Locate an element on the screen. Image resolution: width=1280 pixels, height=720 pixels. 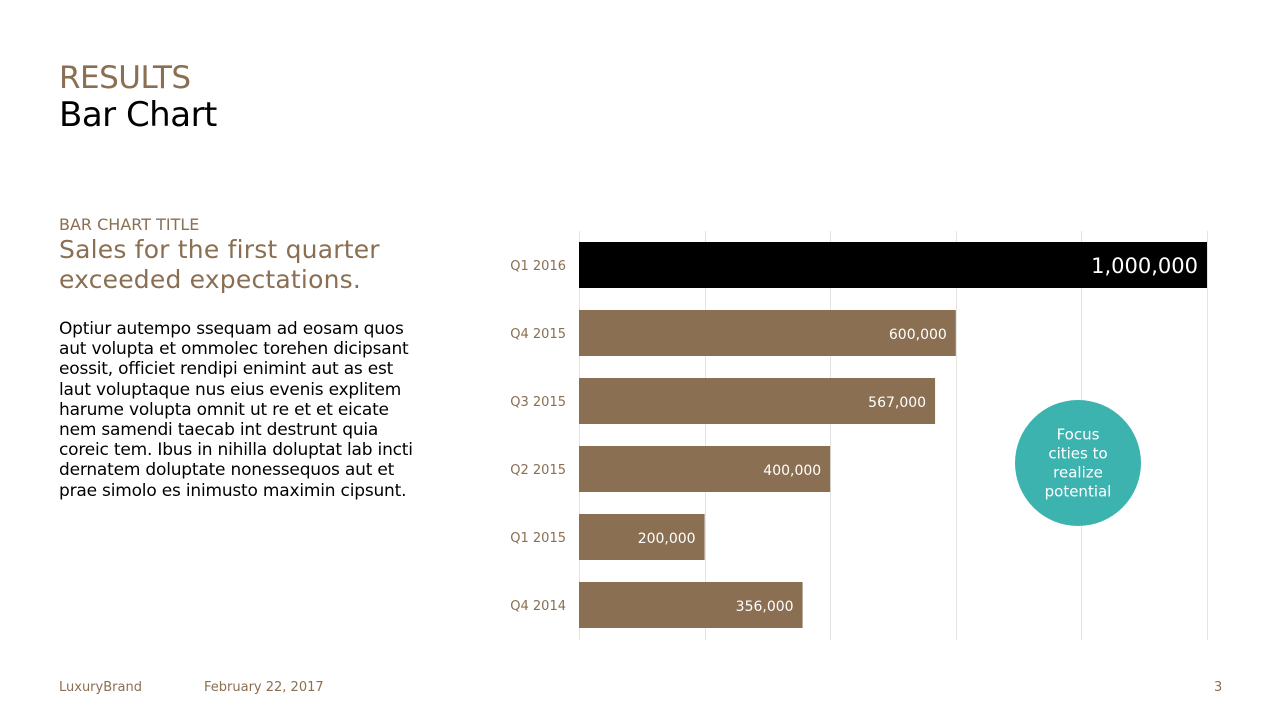
value-label: 600,000 is located at coordinates (918, 335).